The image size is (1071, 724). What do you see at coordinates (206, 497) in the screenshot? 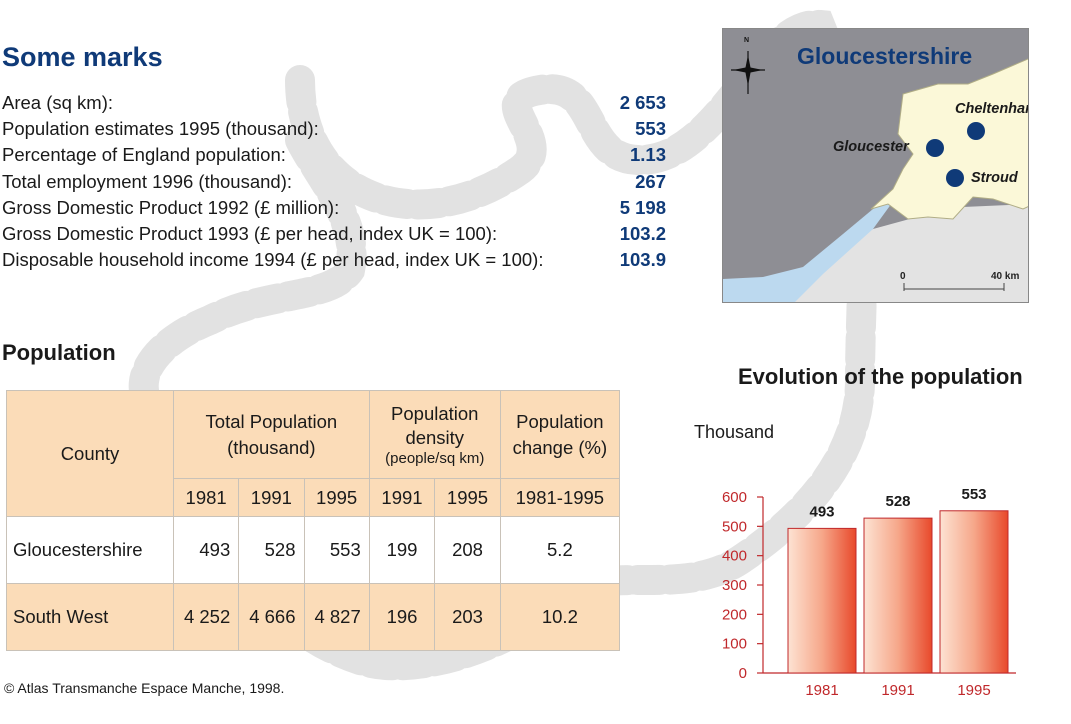
I see `header-year: 1981` at bounding box center [206, 497].